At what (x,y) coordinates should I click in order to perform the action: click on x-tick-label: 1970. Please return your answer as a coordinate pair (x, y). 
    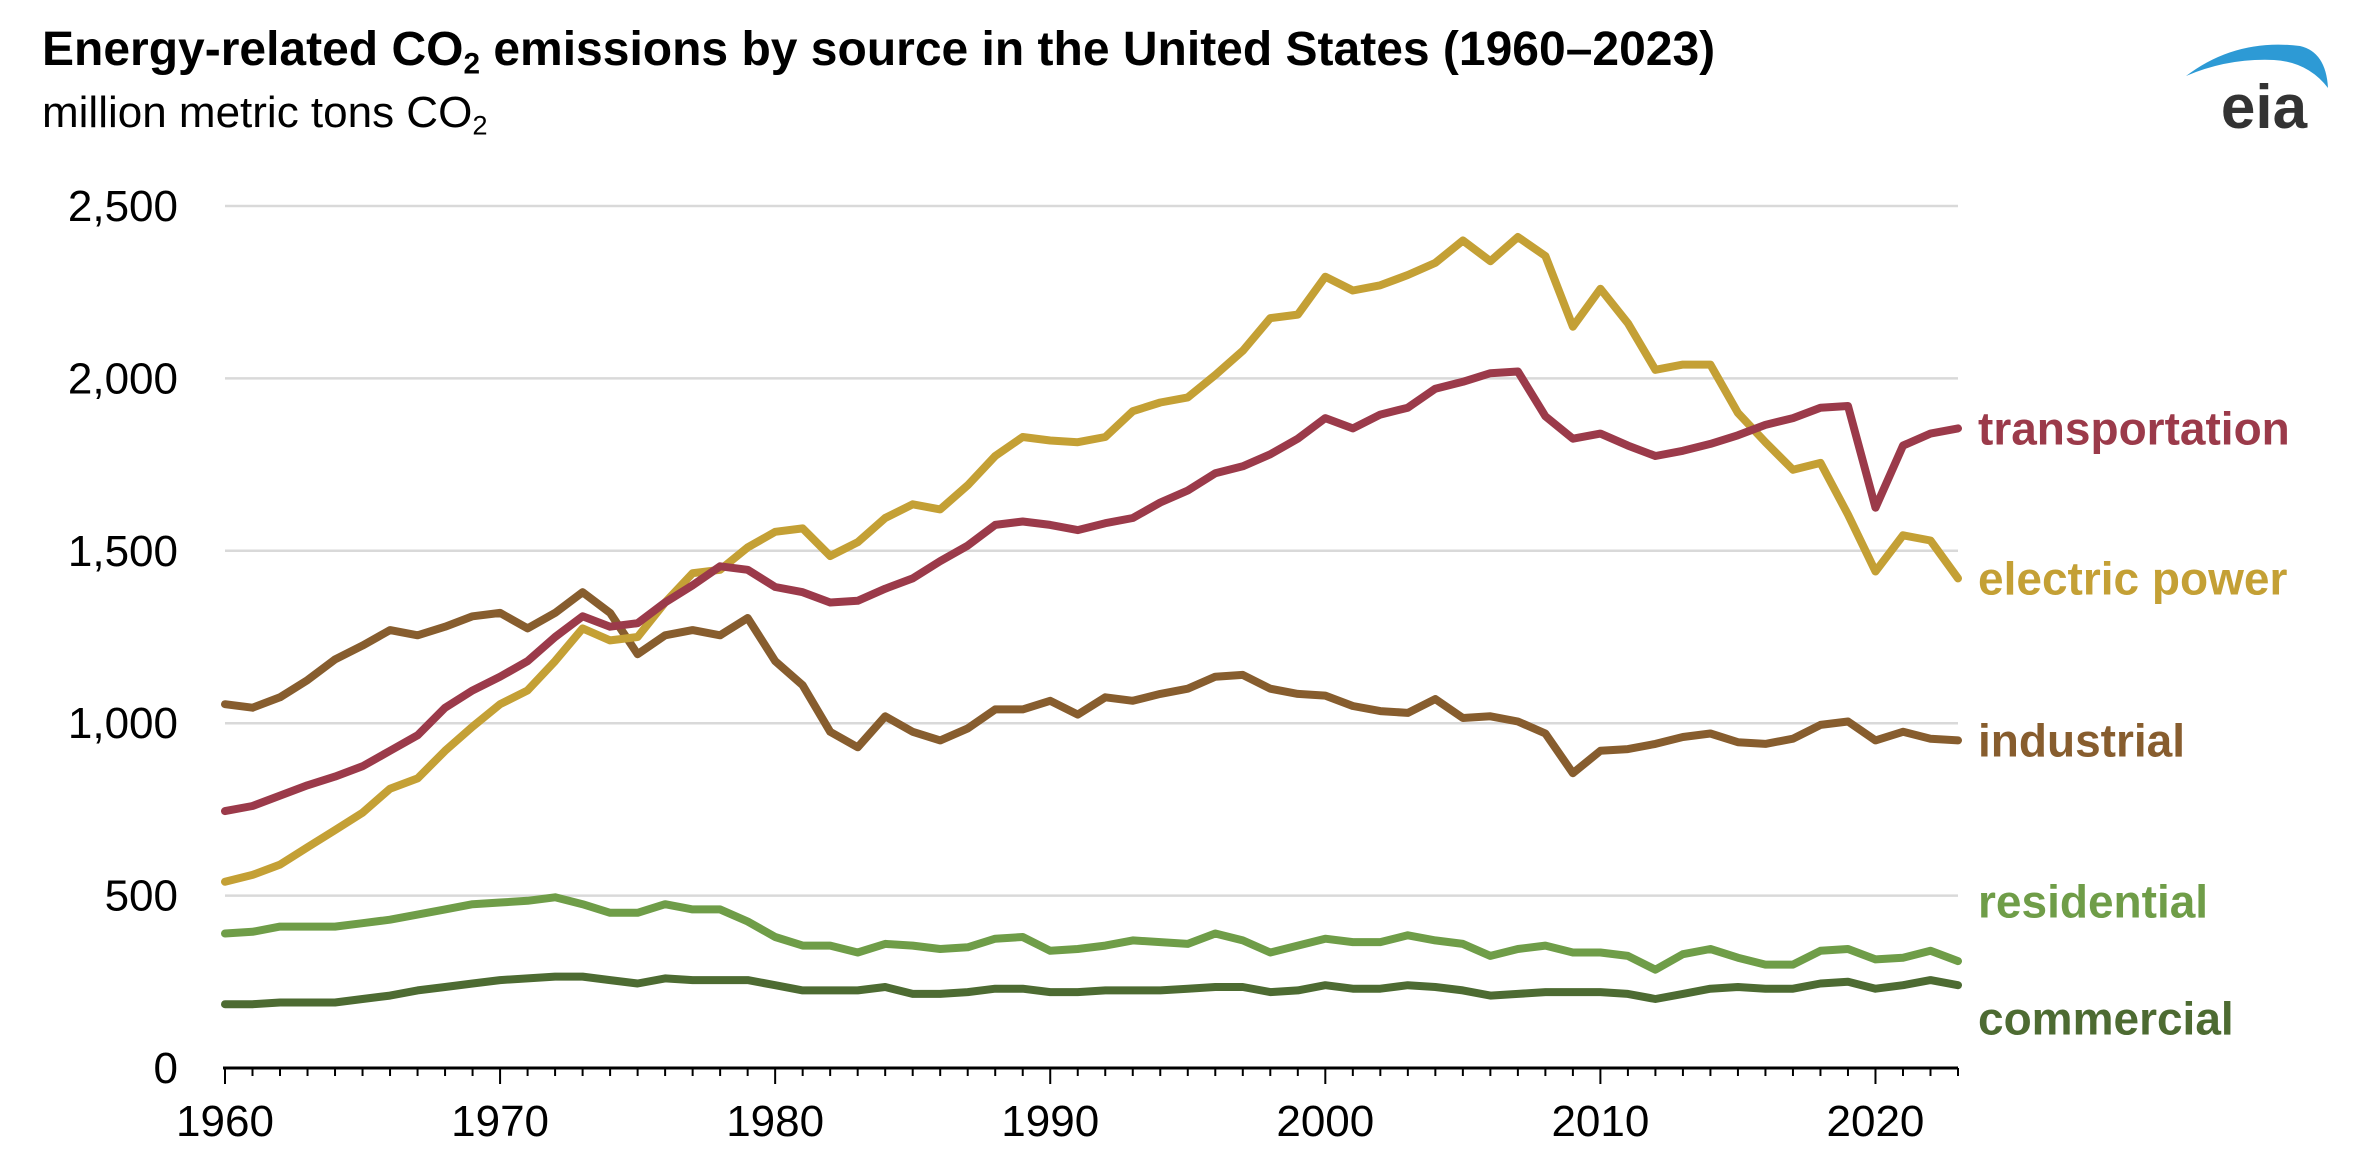
    Looking at the image, I should click on (500, 1121).